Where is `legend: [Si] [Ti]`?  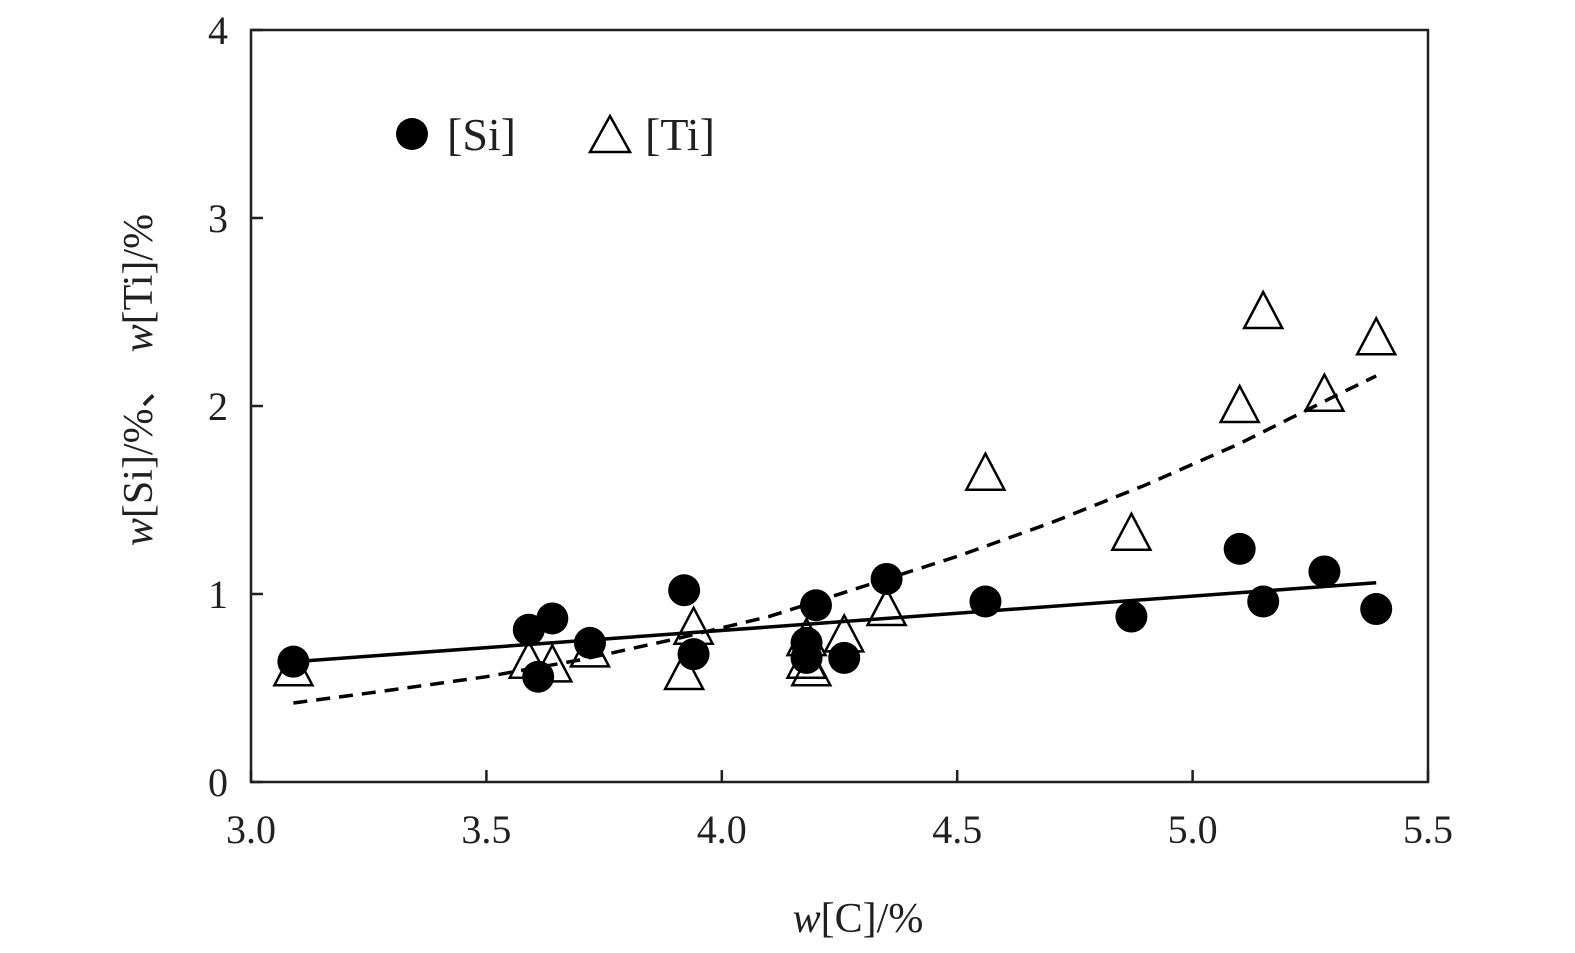
legend: [Si] [Ti] is located at coordinates (555, 134).